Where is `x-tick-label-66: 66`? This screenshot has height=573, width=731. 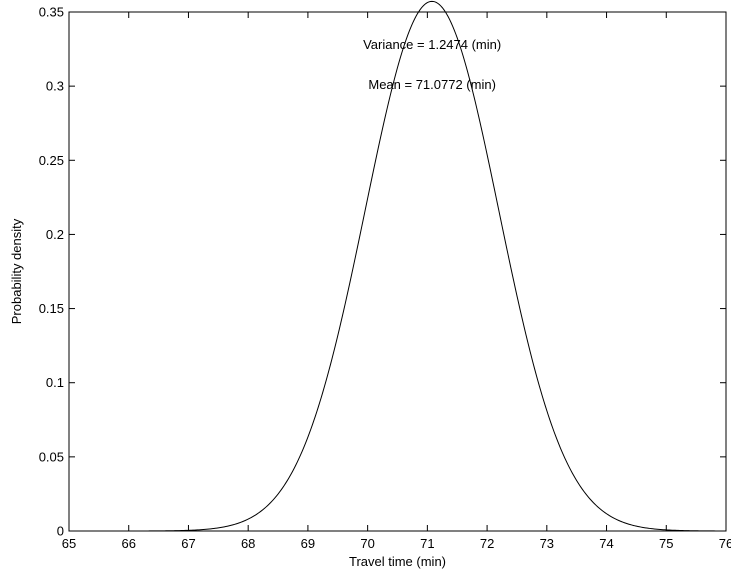 x-tick-label-66: 66 is located at coordinates (128, 543).